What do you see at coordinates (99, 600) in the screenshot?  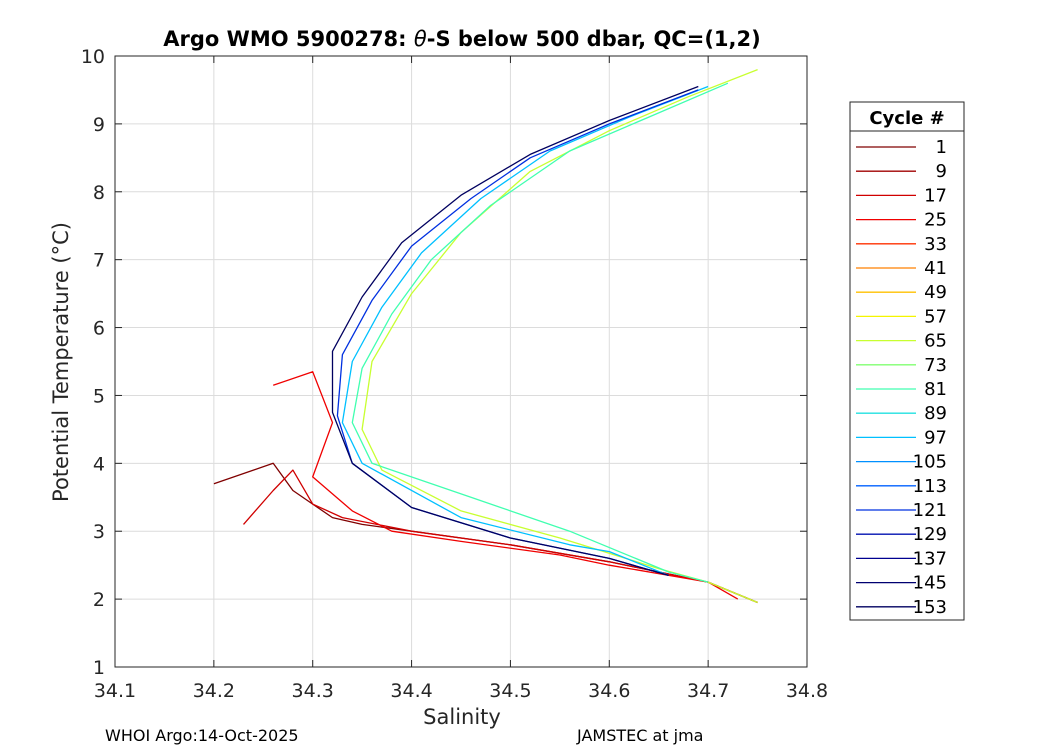 I see `y-tick-label: 2` at bounding box center [99, 600].